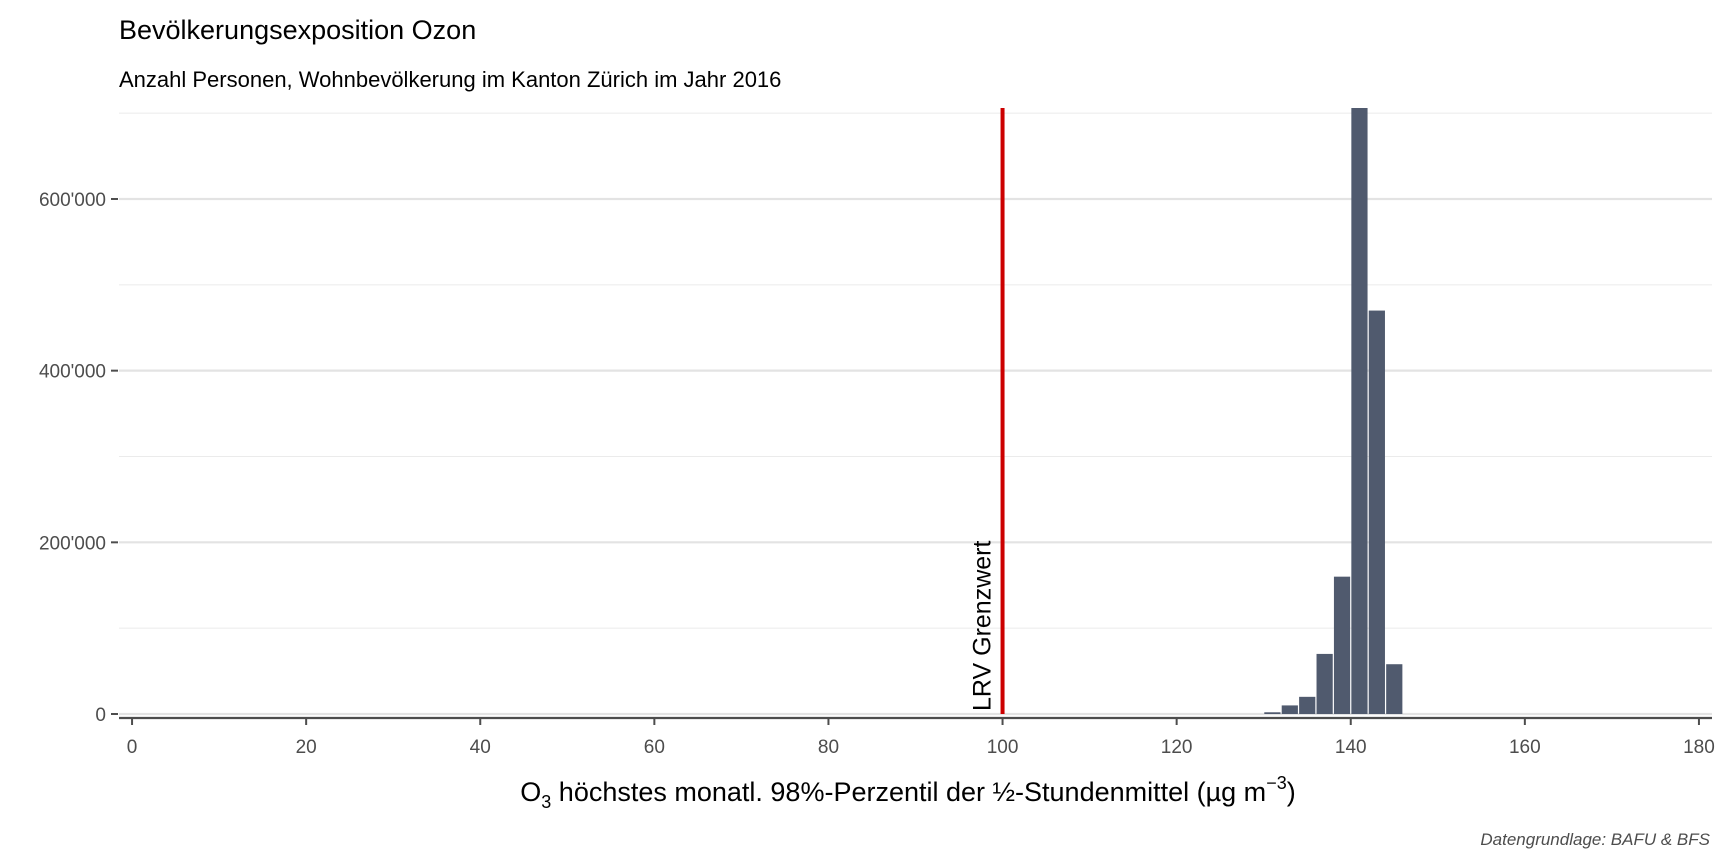  What do you see at coordinates (1333, 411) in the screenshot?
I see `histogram-bars` at bounding box center [1333, 411].